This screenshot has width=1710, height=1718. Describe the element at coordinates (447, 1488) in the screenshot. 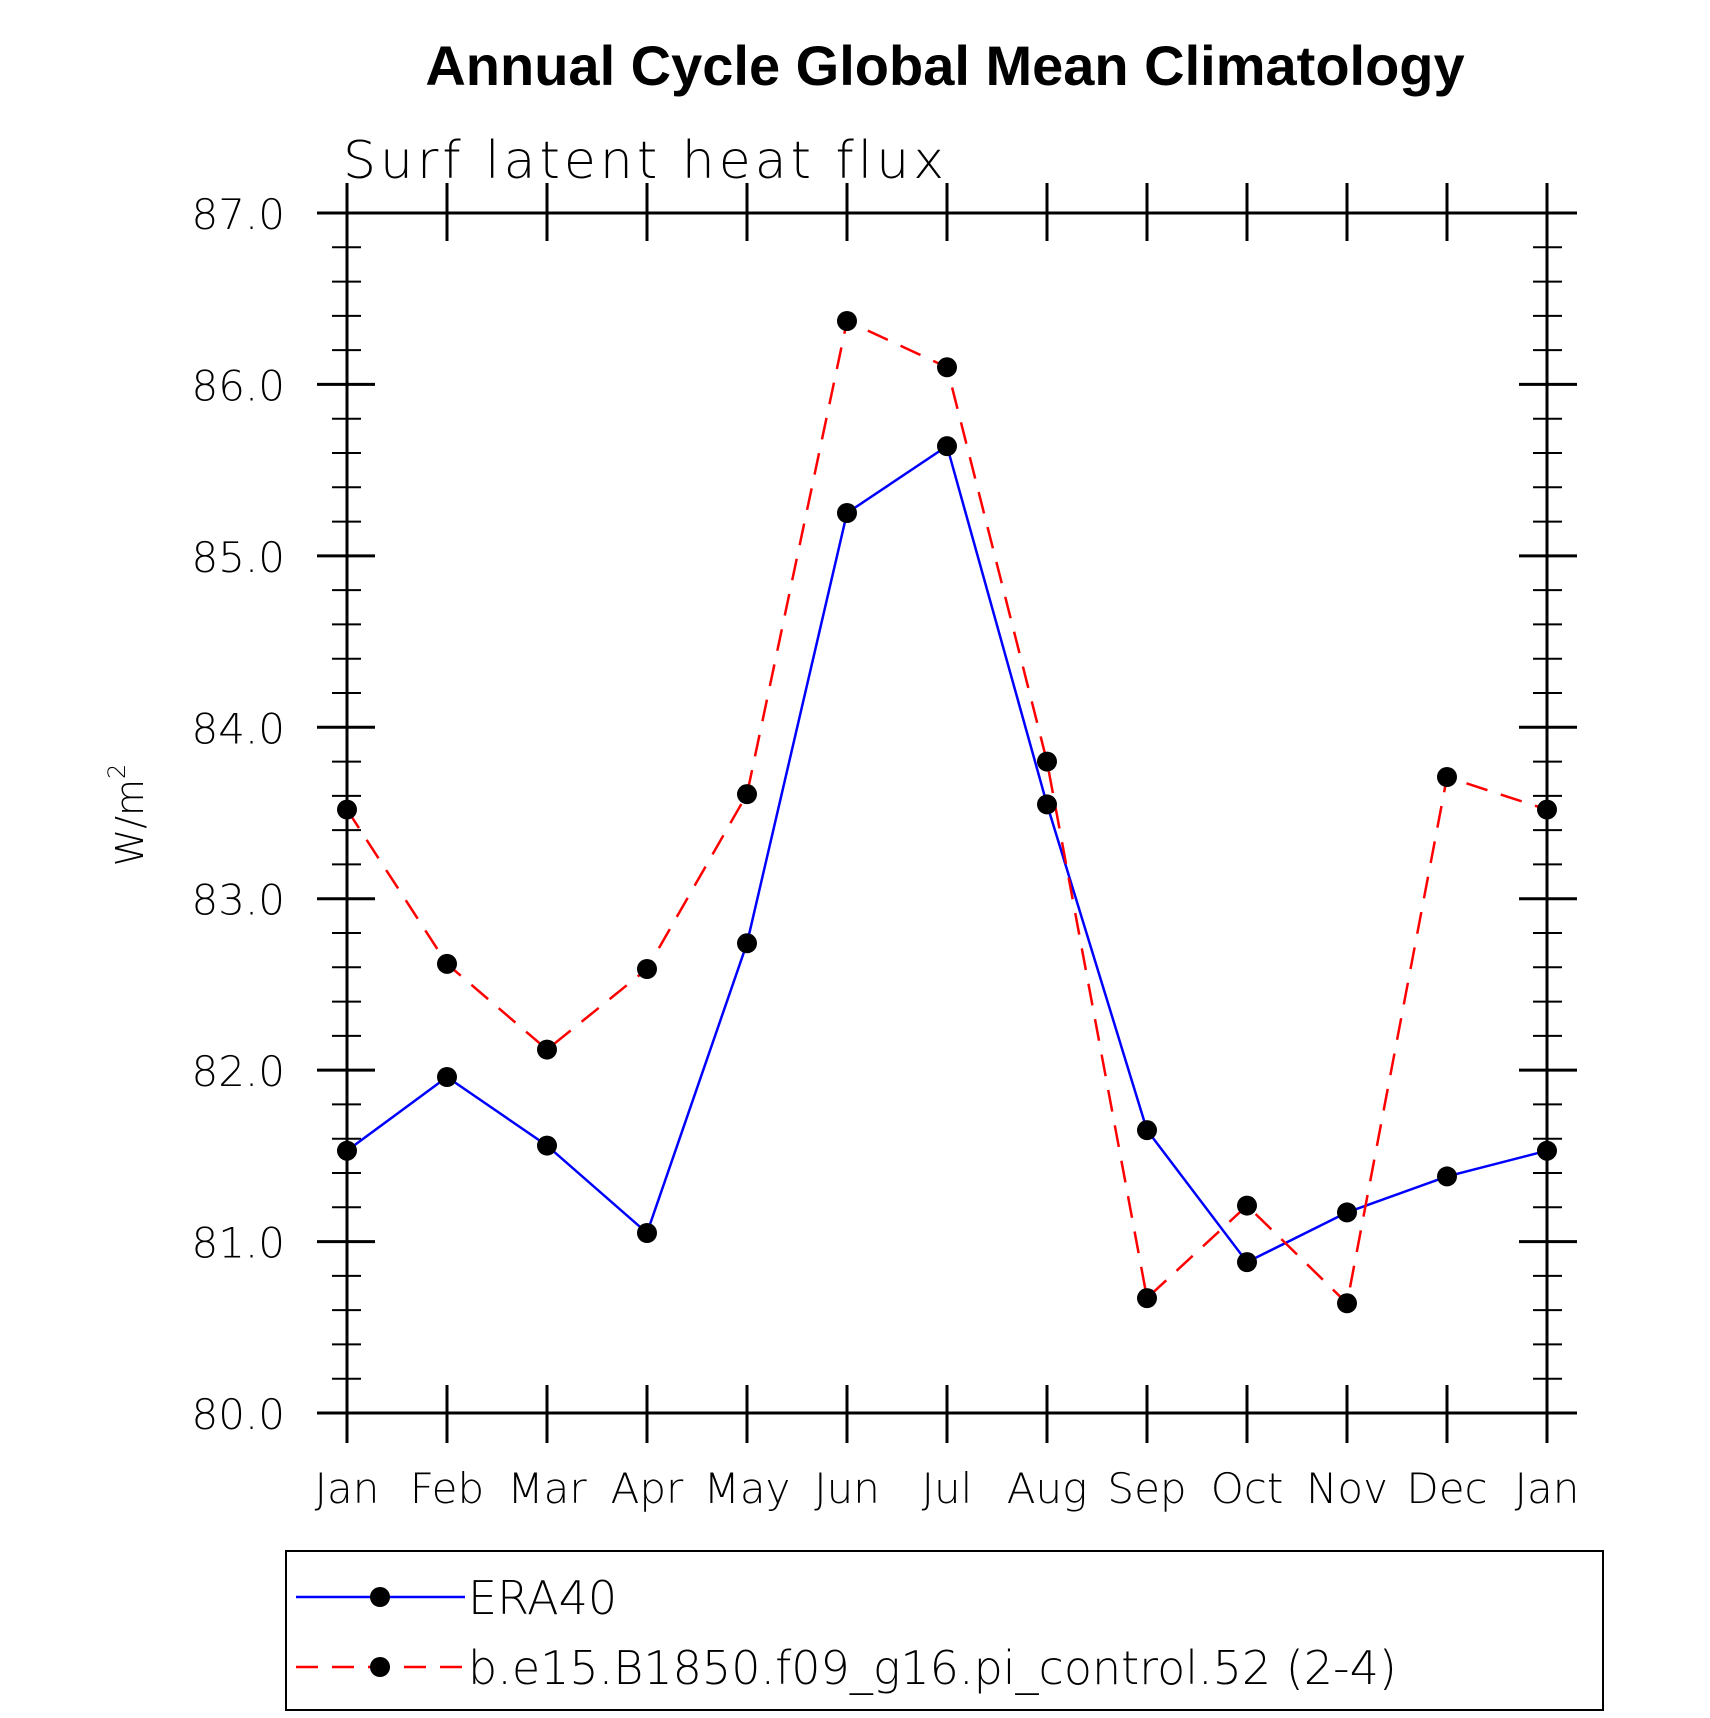

I see `x-tick-label: Feb` at that location.